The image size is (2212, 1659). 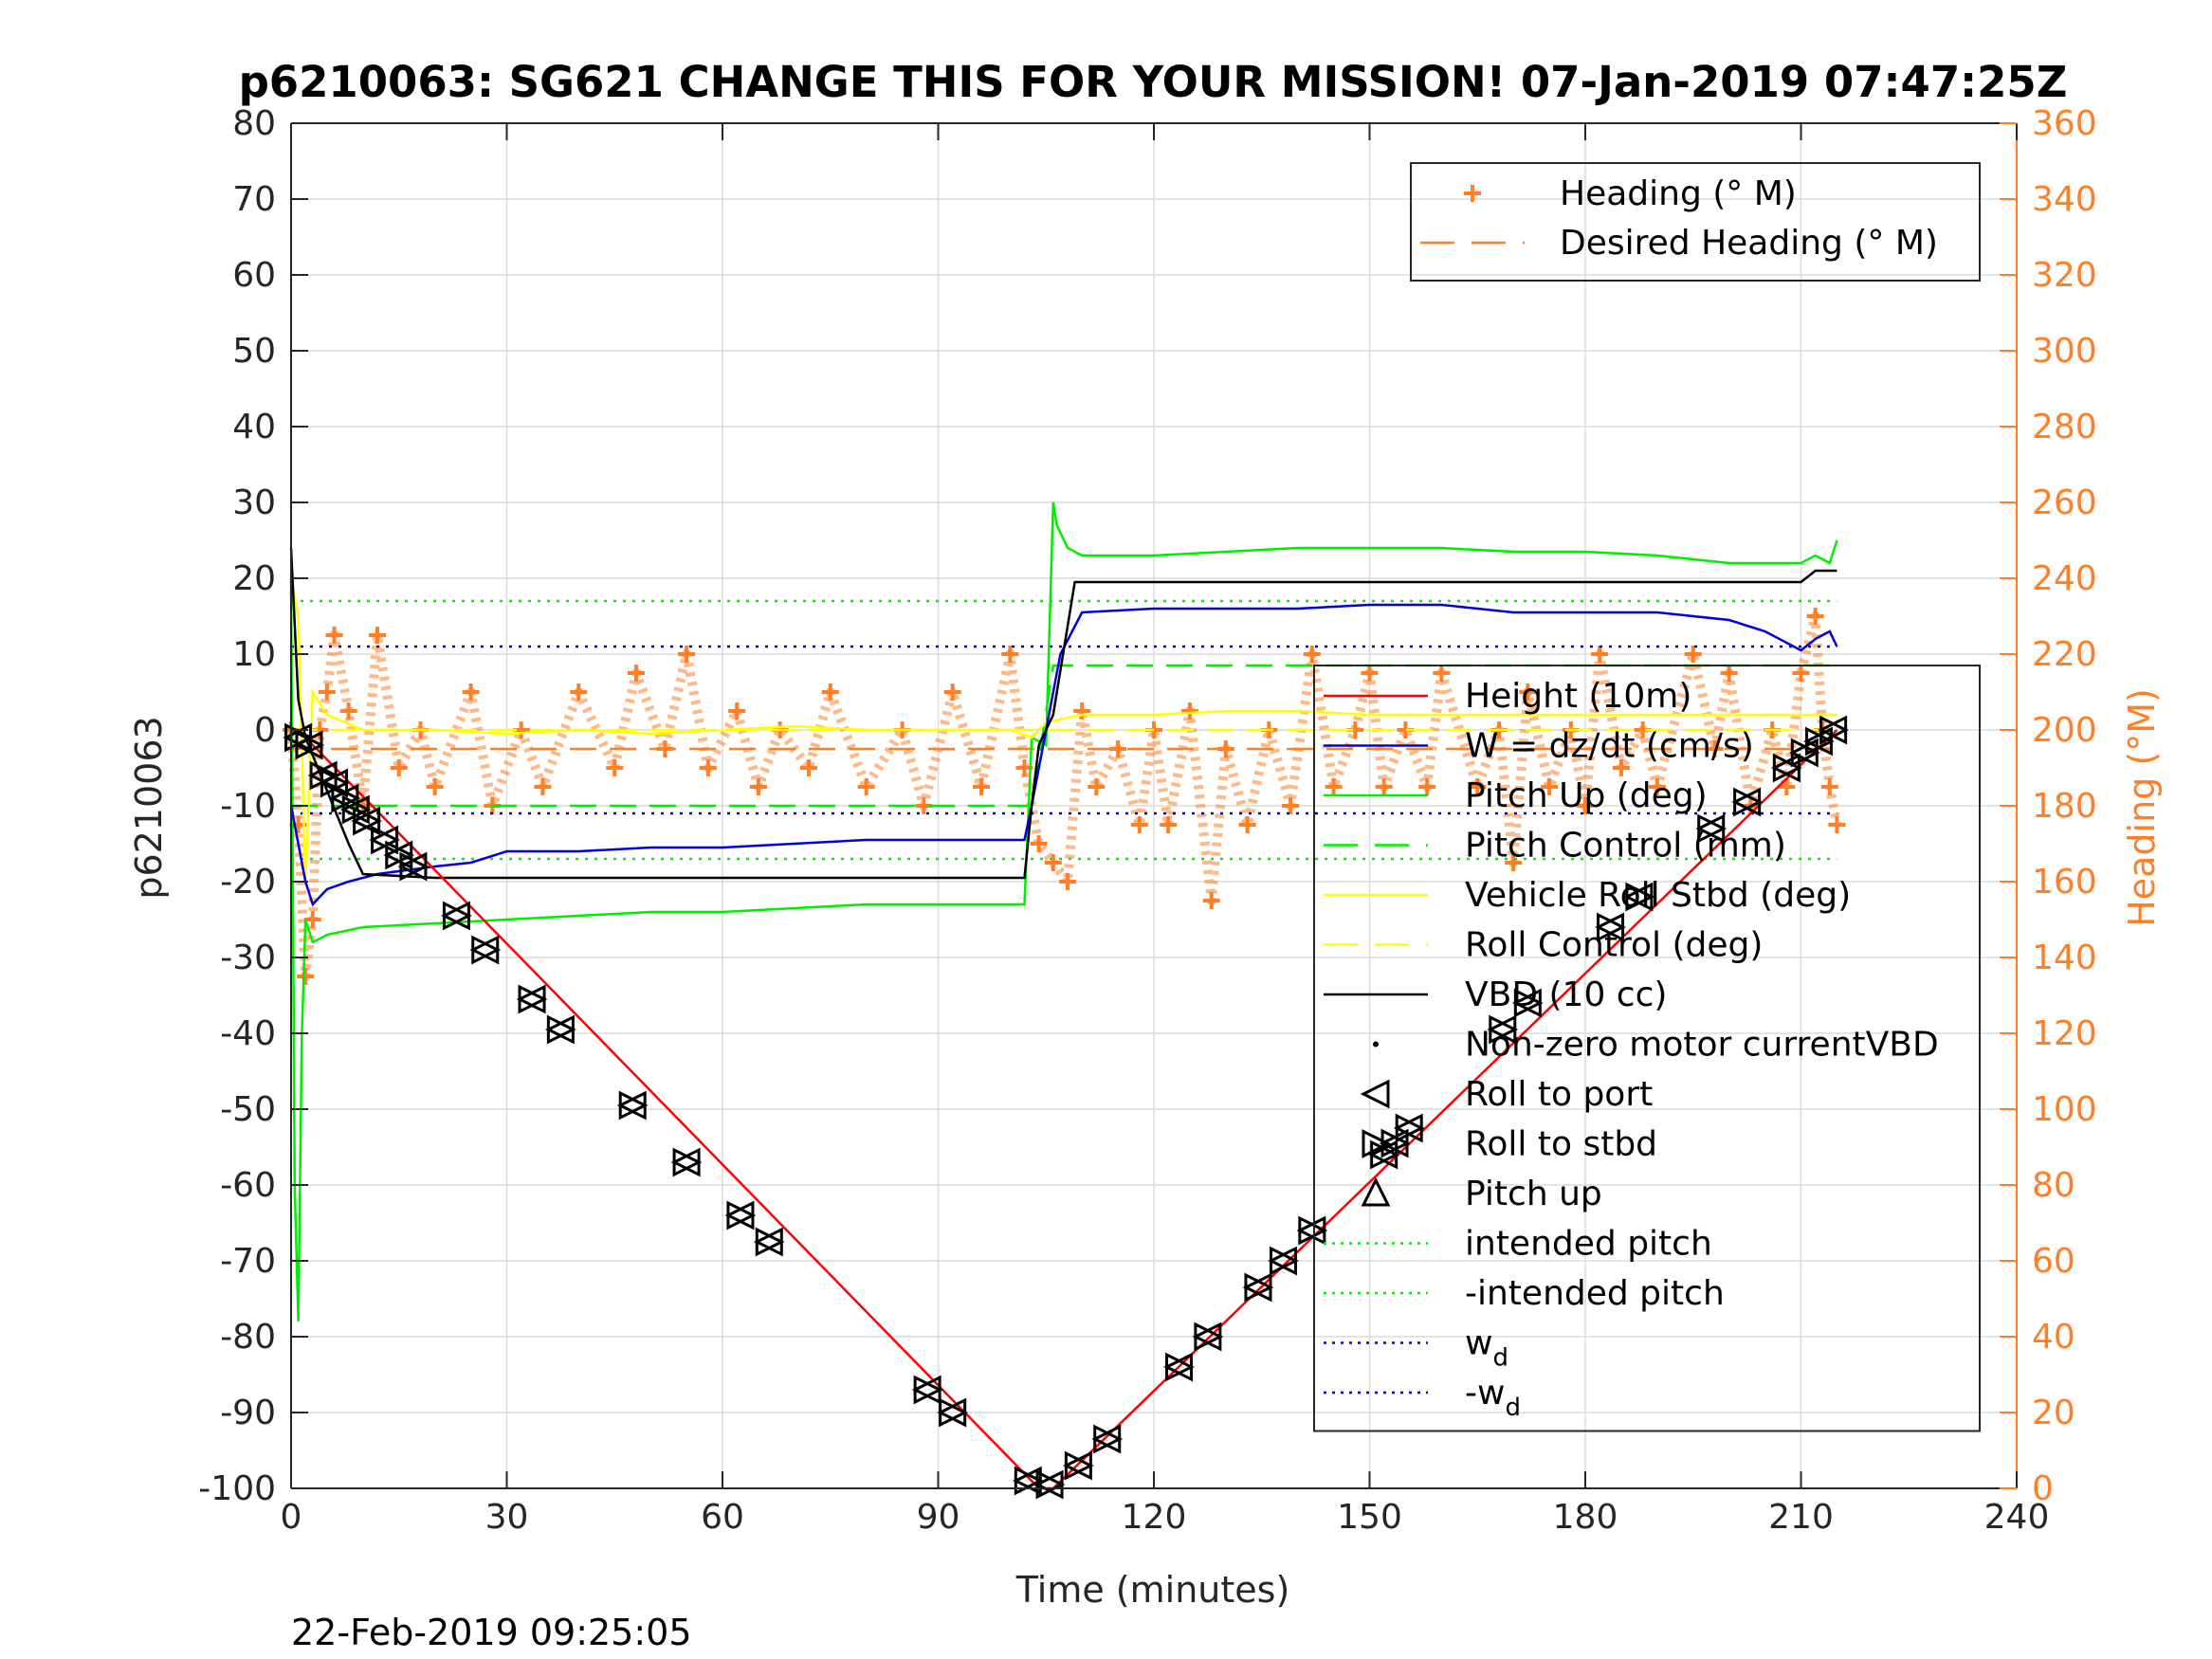 What do you see at coordinates (2064, 123) in the screenshot?
I see `y2-tick-label: 360` at bounding box center [2064, 123].